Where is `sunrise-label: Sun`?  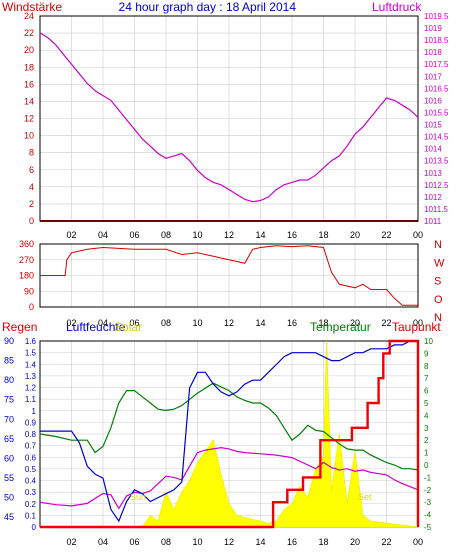
sunrise-label: Sun is located at coordinates (138, 497).